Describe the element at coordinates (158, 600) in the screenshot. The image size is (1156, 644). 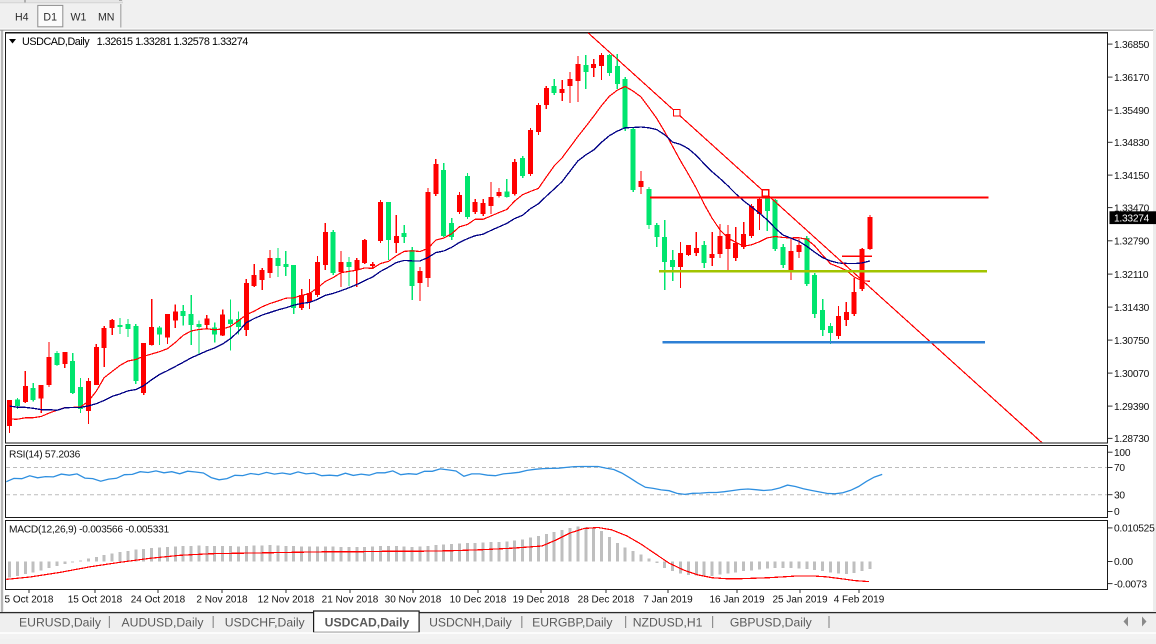
I see `svg-text: 24 Oct 2018` at that location.